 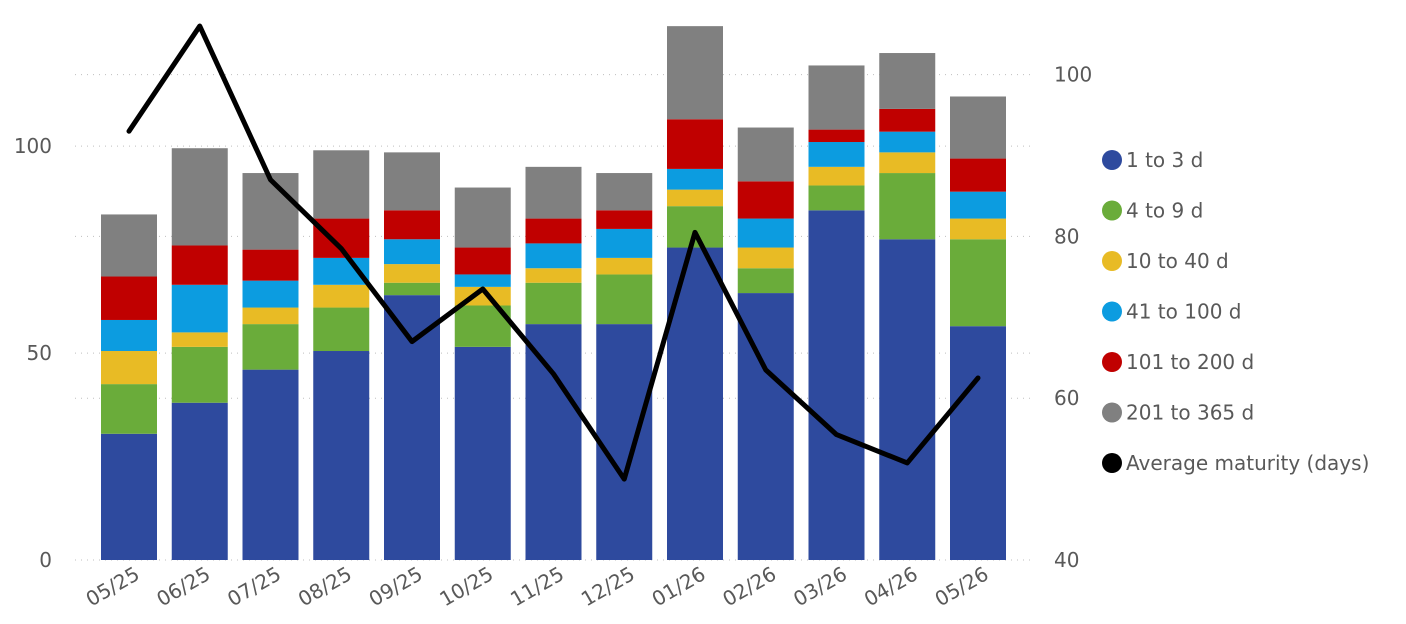 What do you see at coordinates (466, 587) in the screenshot?
I see `x-tick-label: 10/25` at bounding box center [466, 587].